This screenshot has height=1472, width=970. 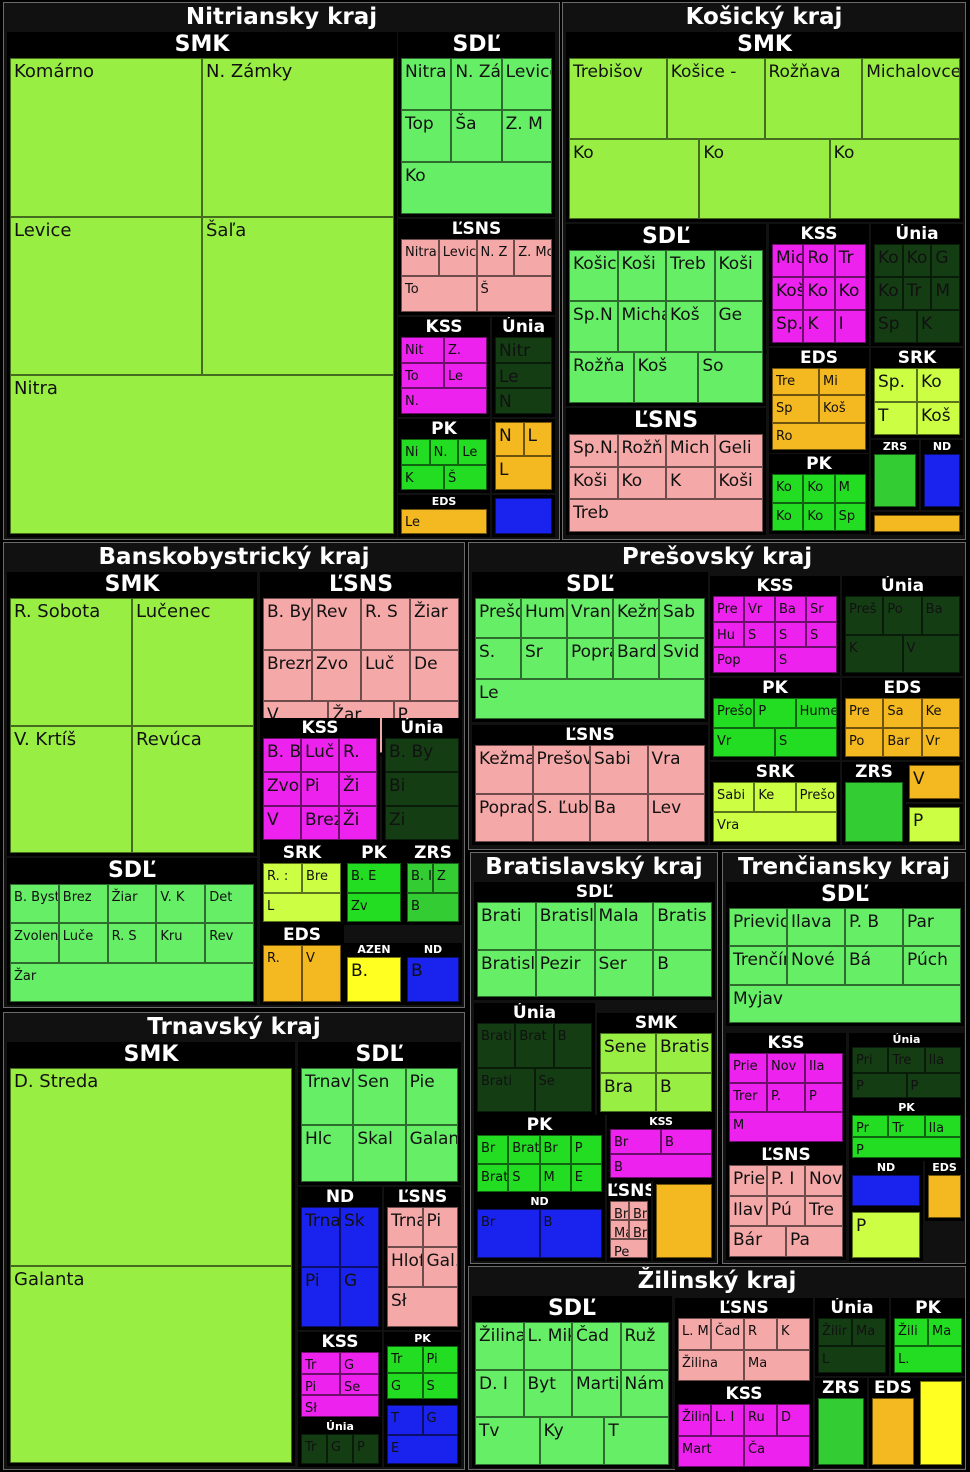 What do you see at coordinates (422, 477) in the screenshot?
I see `district-cell: K` at bounding box center [422, 477].